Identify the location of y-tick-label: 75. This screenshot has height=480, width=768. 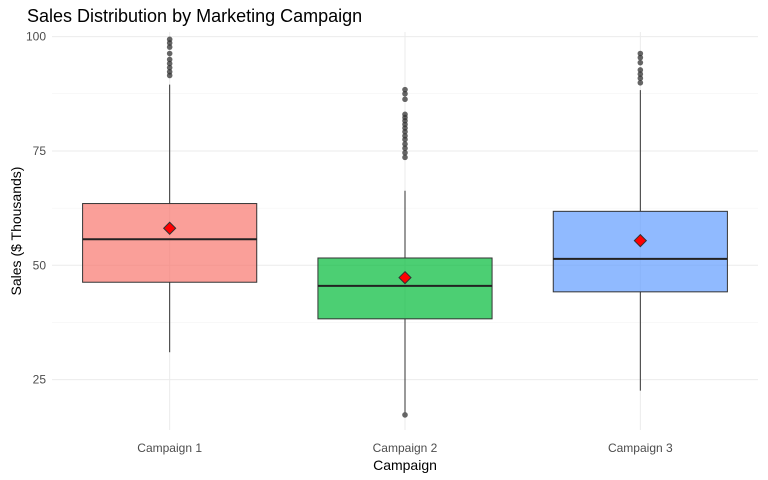
(40, 151).